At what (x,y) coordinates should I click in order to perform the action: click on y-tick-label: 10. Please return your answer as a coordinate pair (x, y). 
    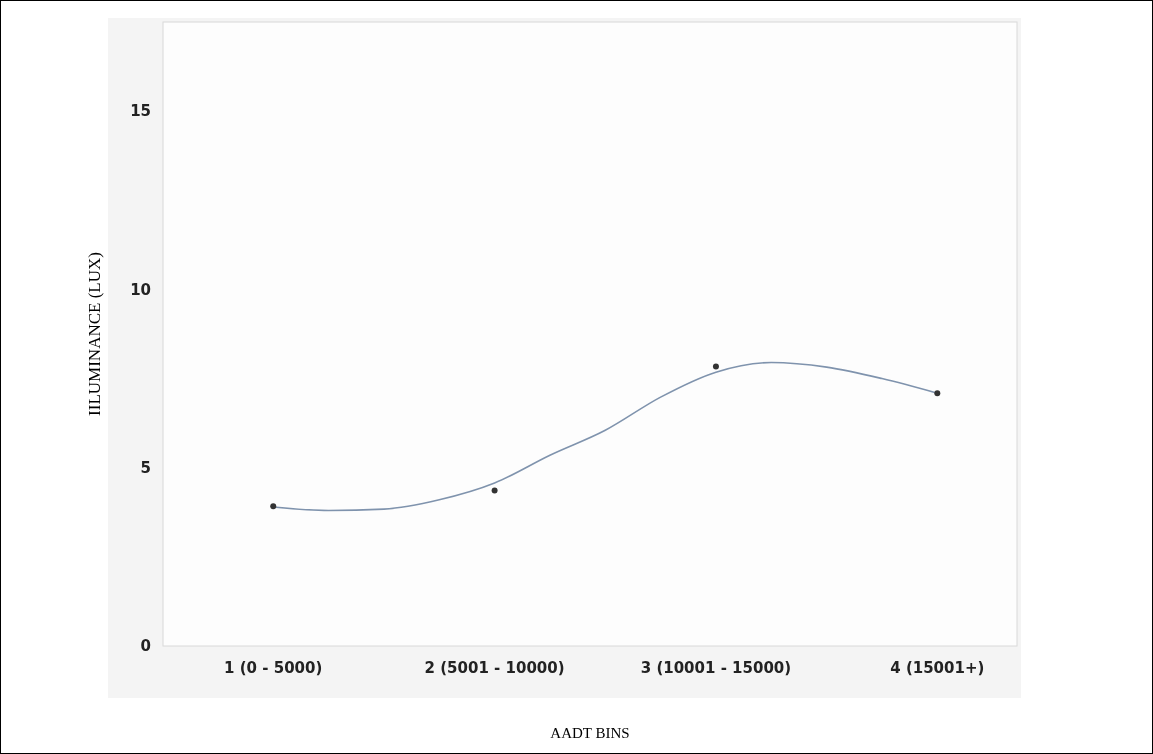
    Looking at the image, I should click on (140, 289).